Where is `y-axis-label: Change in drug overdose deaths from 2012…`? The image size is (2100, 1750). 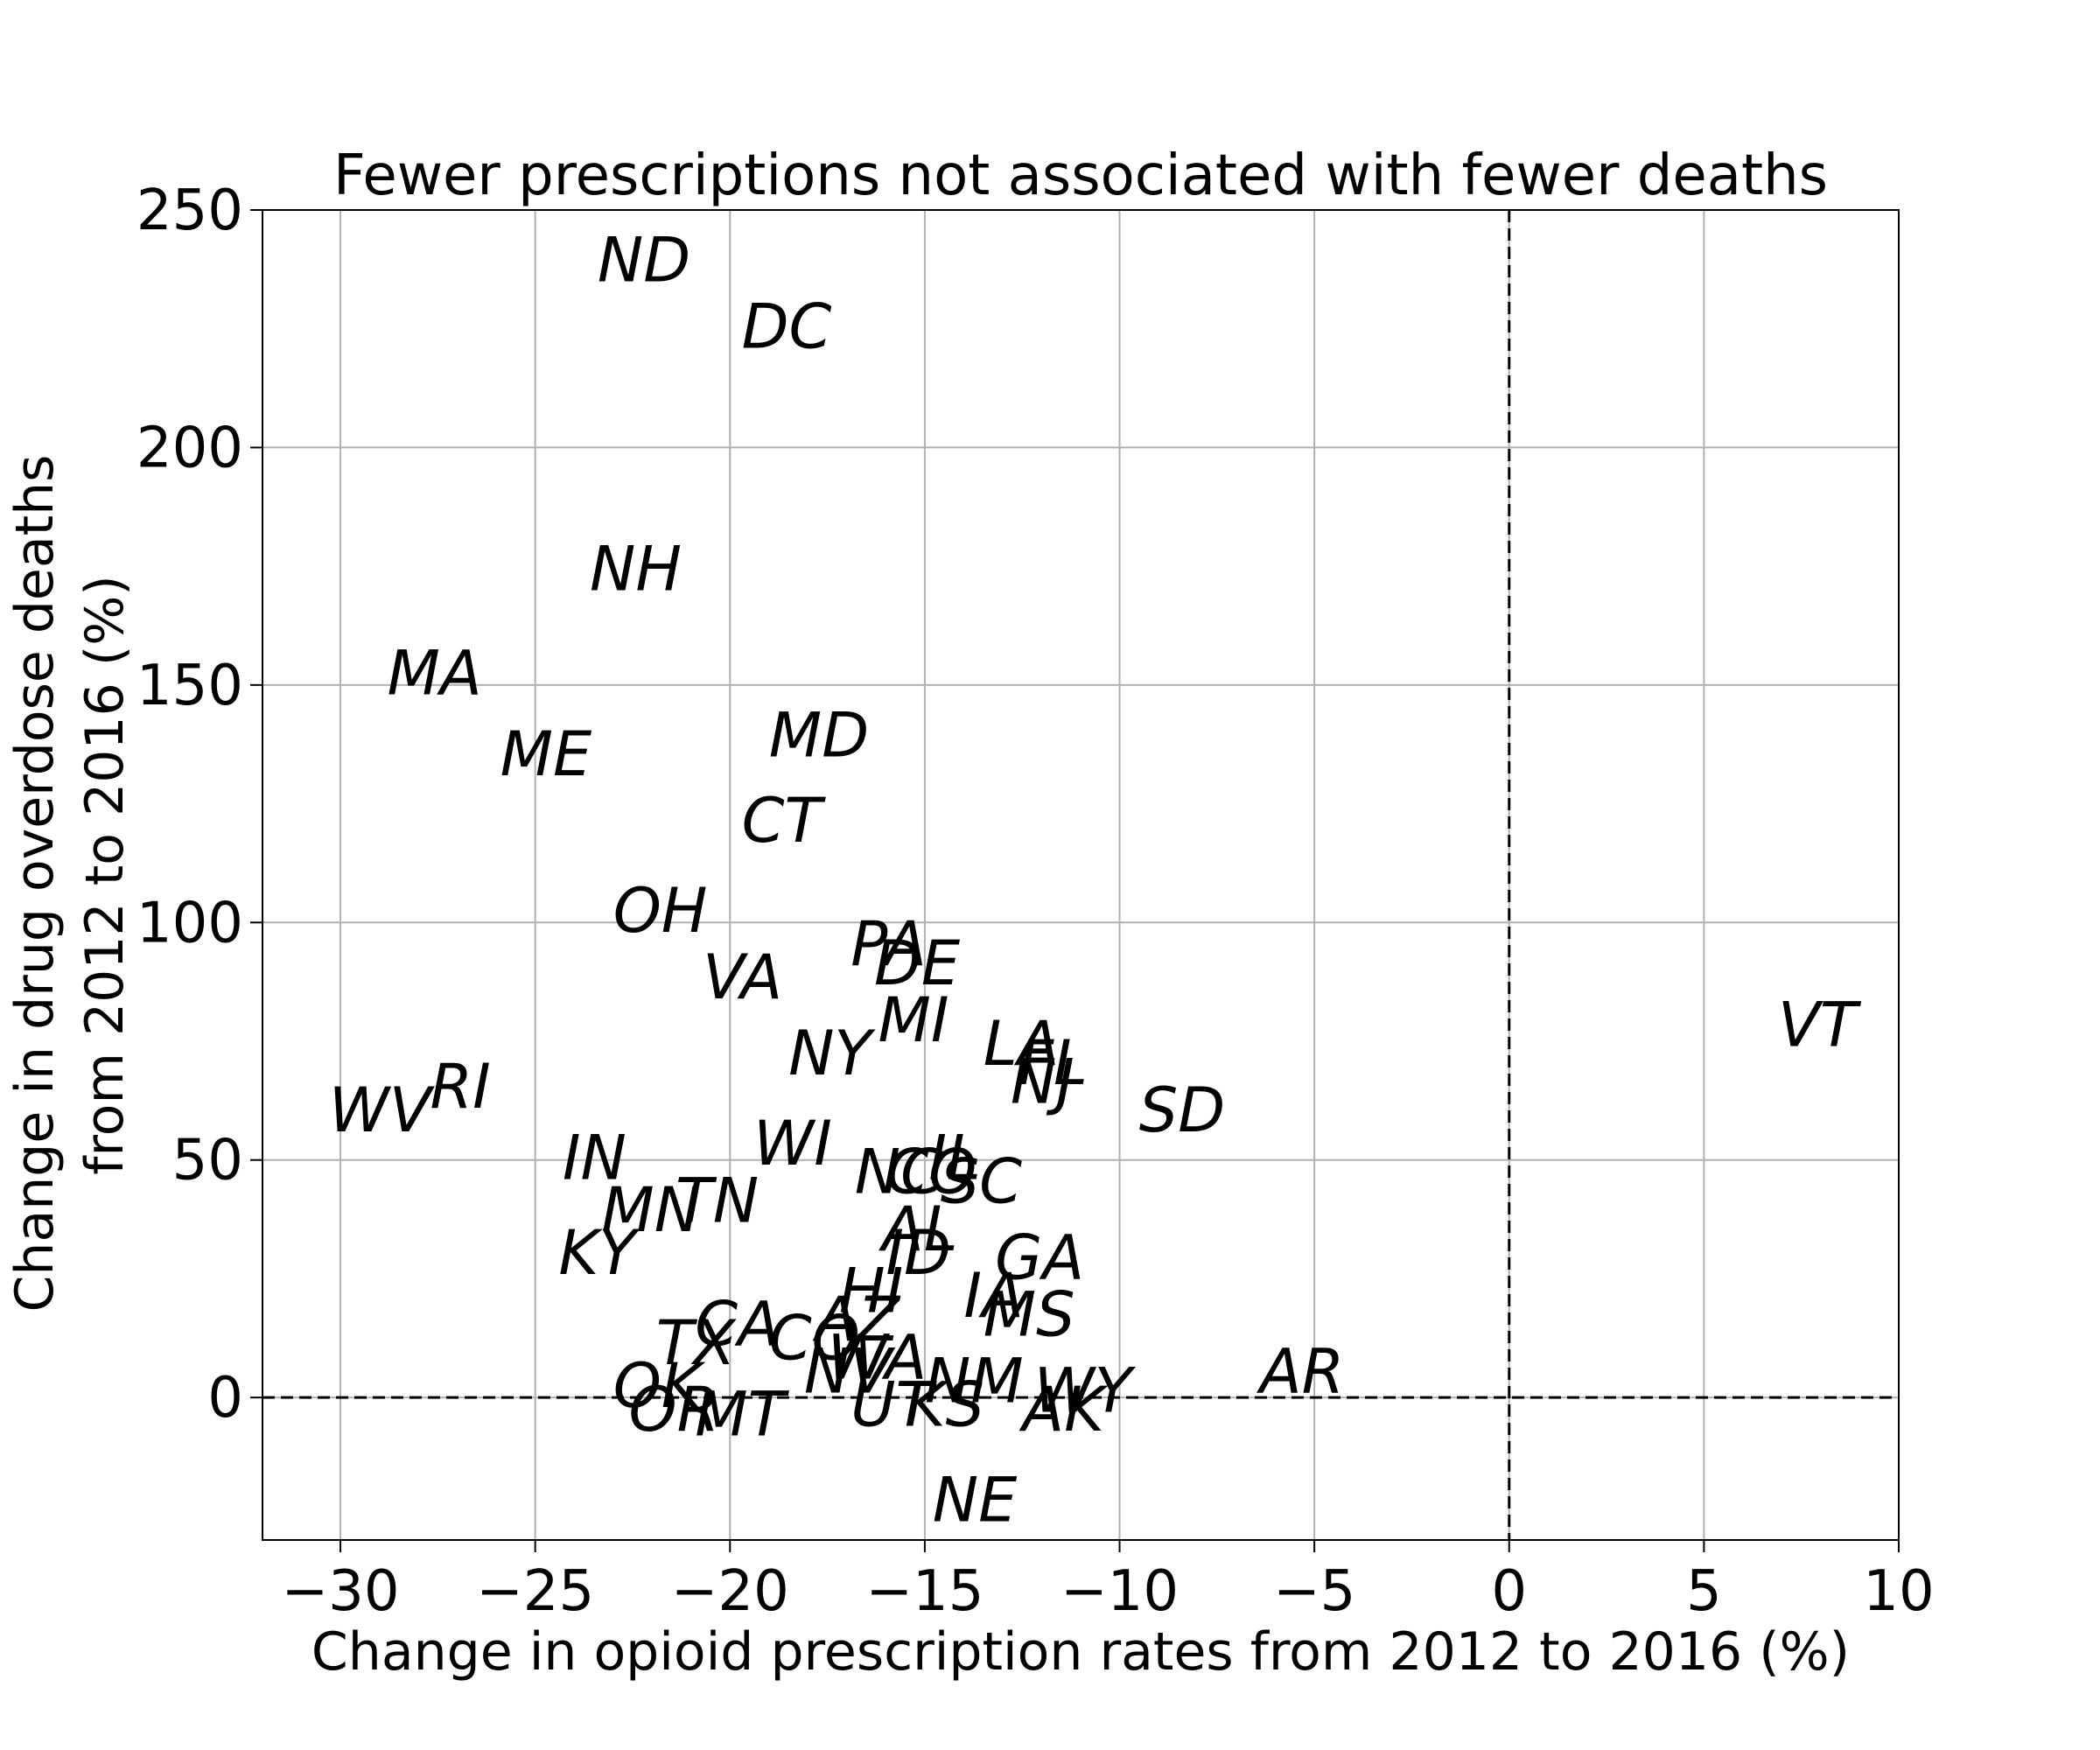 y-axis-label: Change in drug overdose deaths from 2012… is located at coordinates (70, 875).